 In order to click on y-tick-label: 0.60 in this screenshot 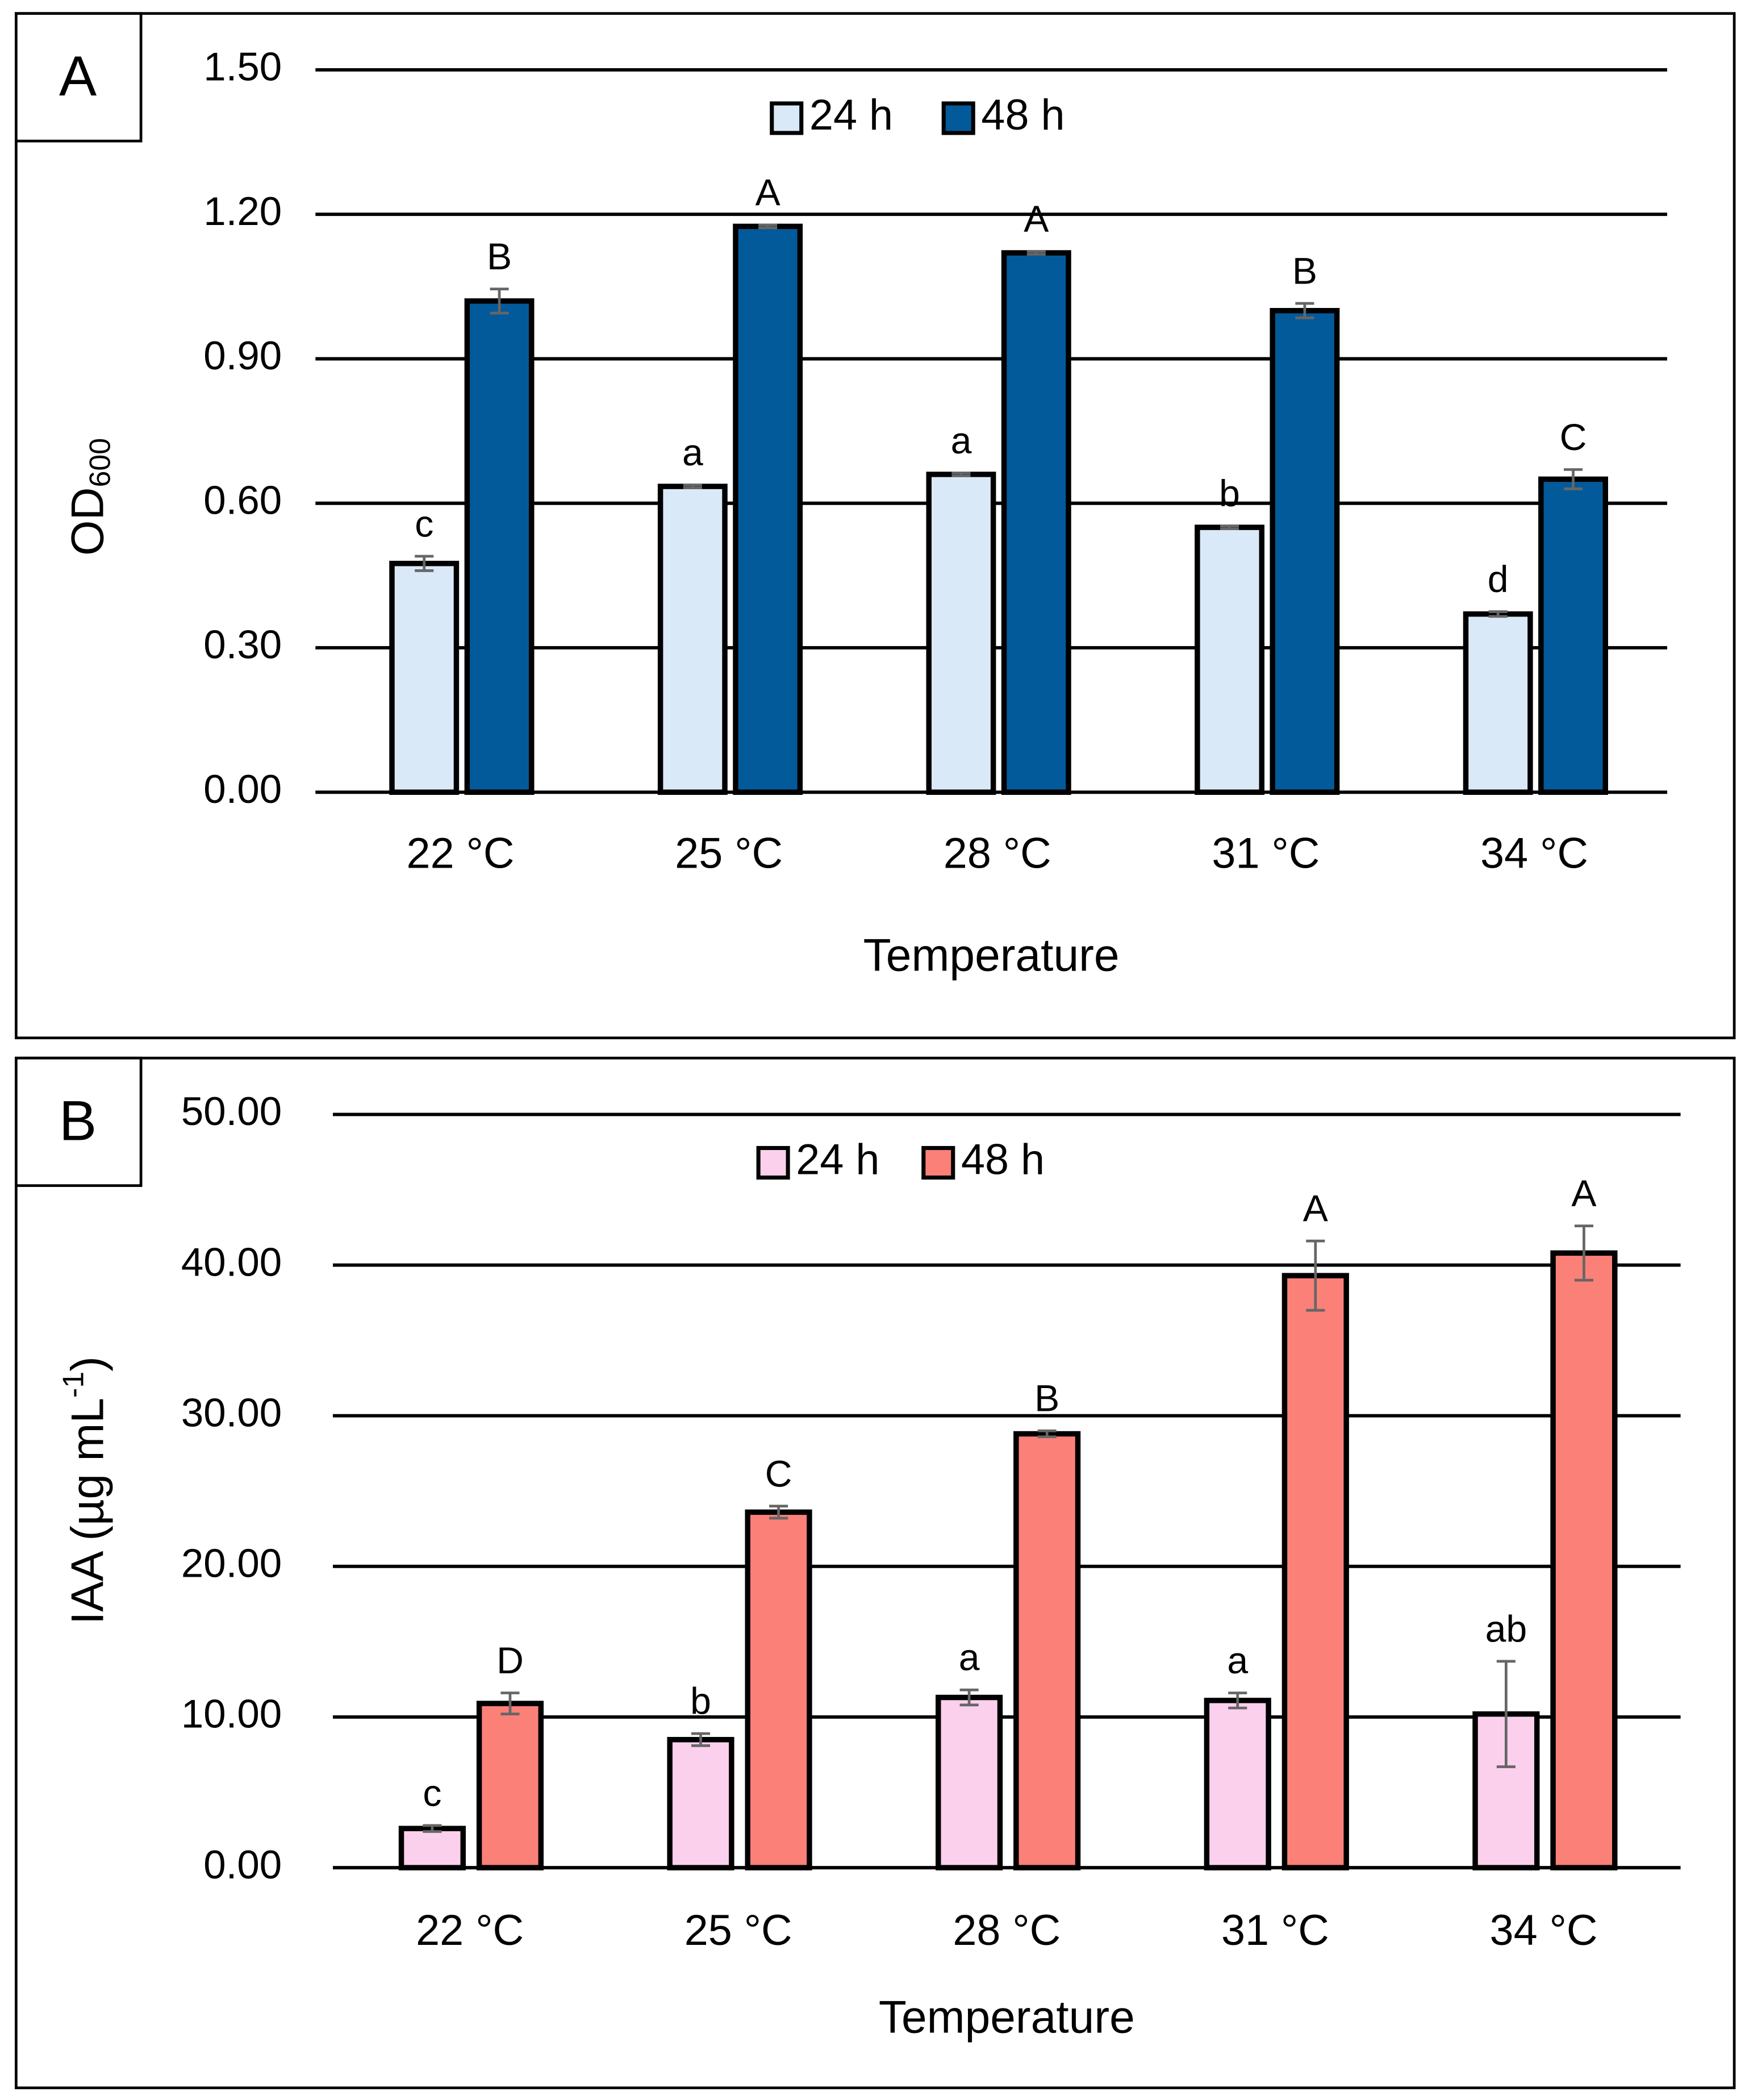, I will do `click(242, 501)`.